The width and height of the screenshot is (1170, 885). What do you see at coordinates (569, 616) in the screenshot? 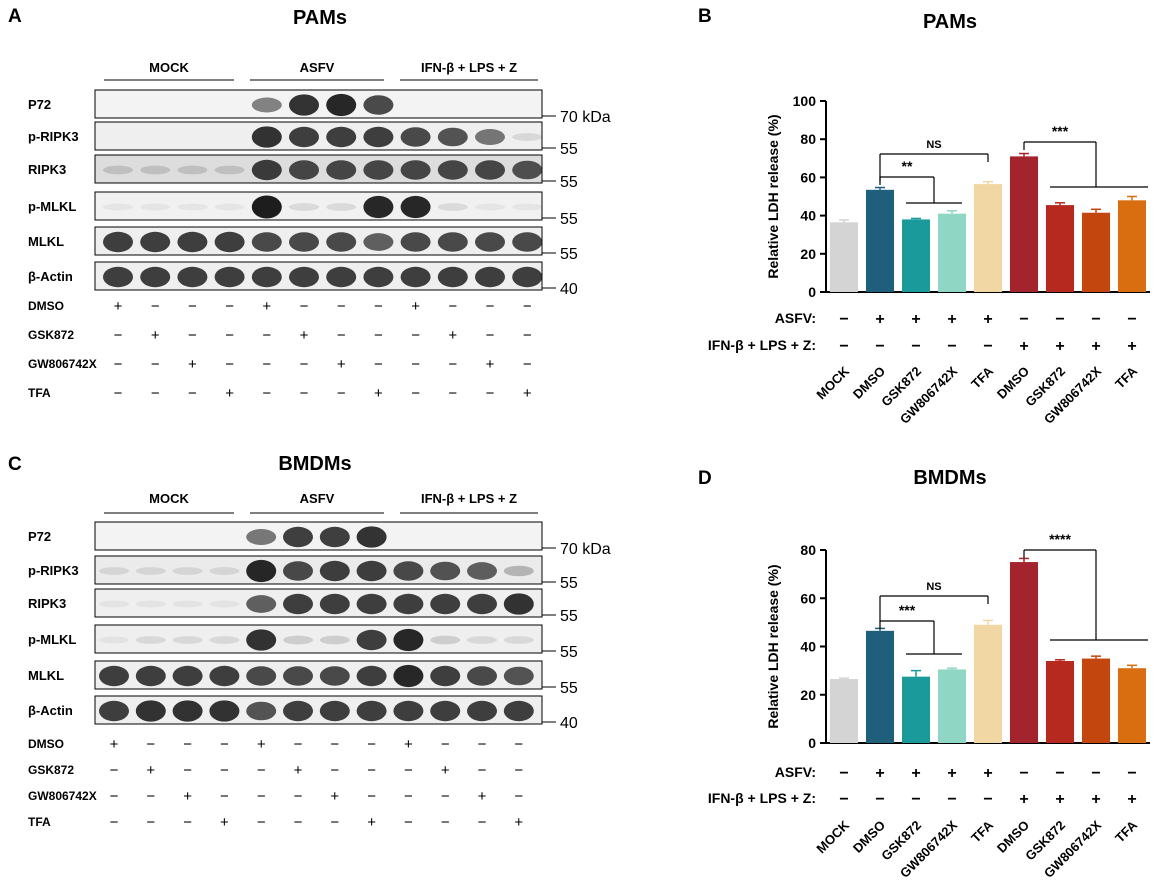
I see `marker-label: 55` at bounding box center [569, 616].